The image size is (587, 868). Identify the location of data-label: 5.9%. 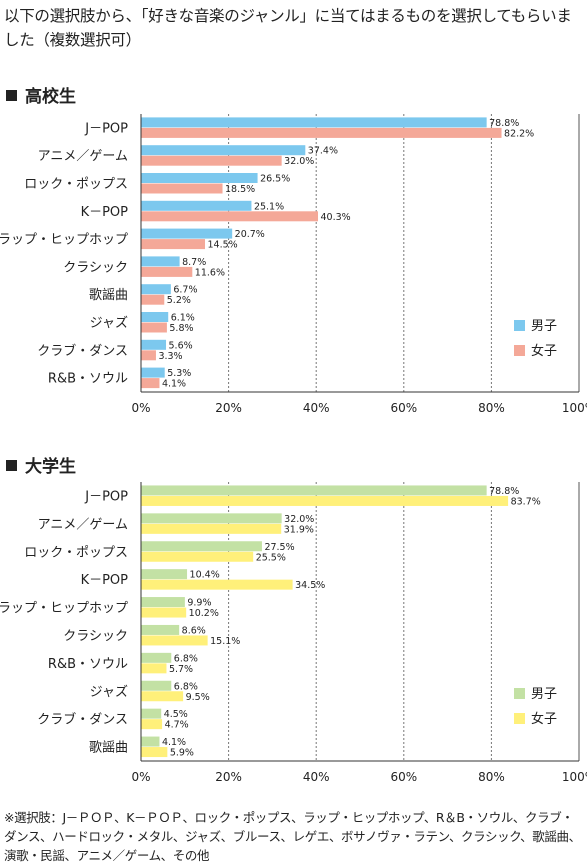
(182, 753).